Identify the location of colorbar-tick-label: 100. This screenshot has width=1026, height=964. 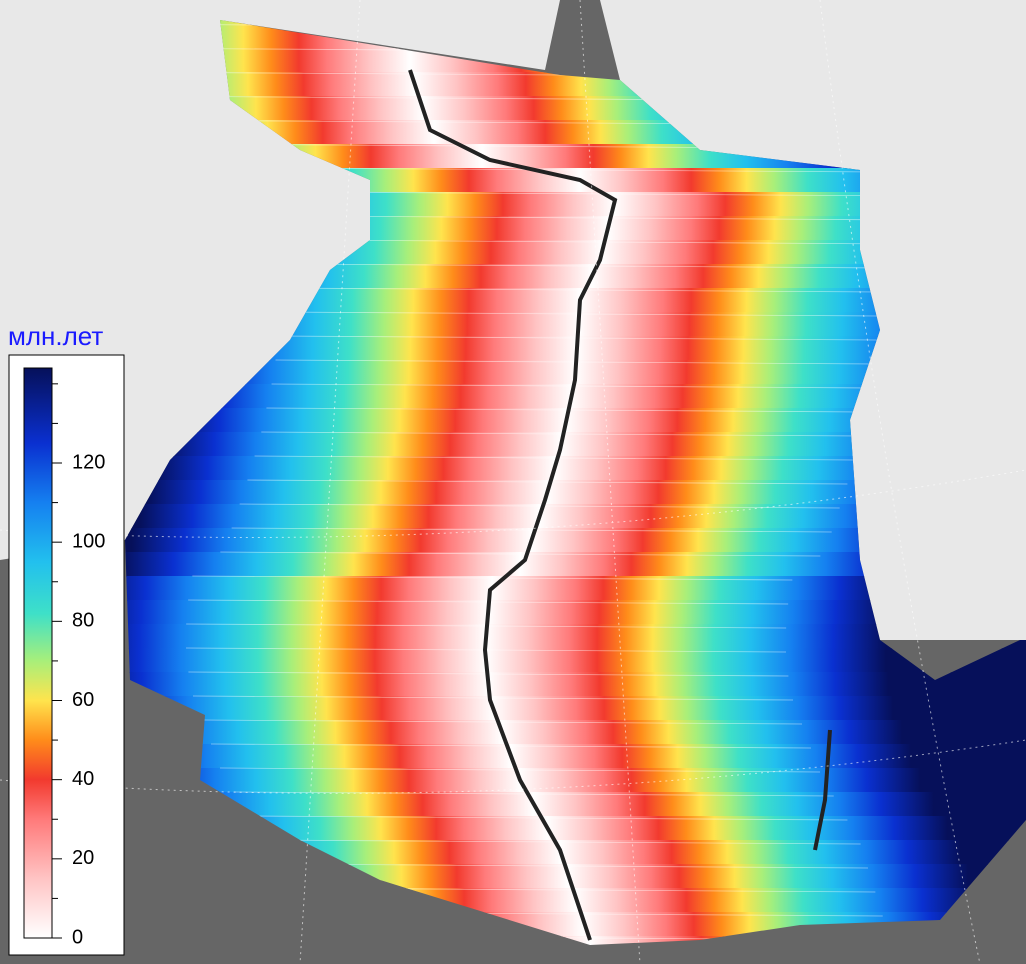
(88, 541).